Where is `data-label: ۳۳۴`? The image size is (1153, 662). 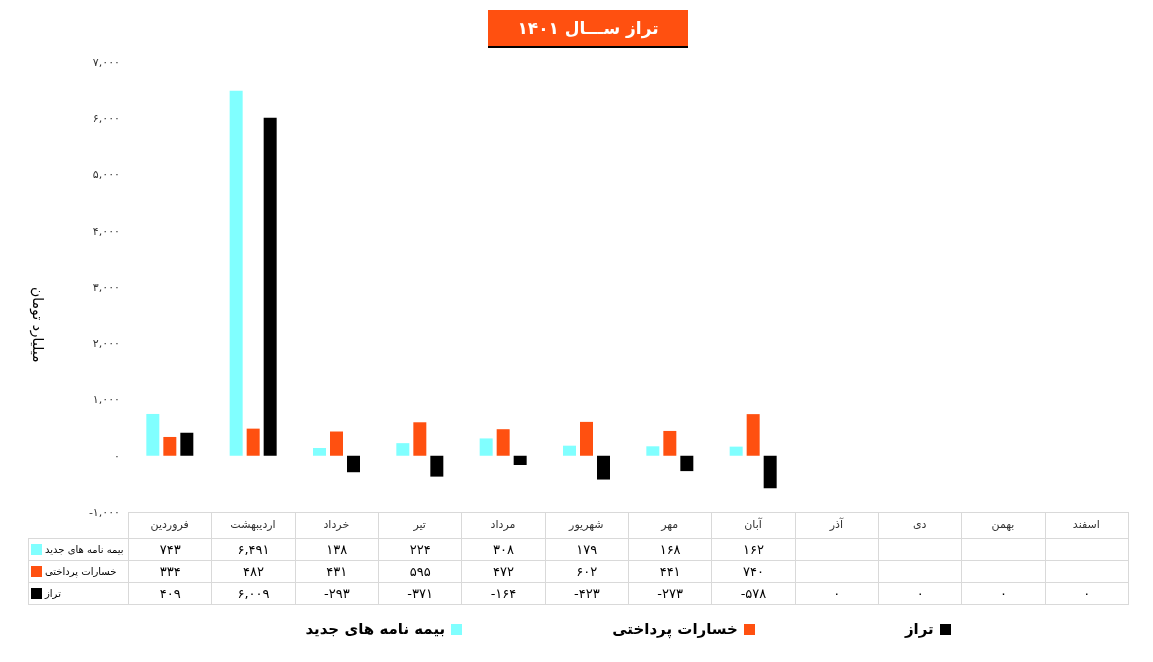
data-label: ۳۳۴ is located at coordinates (170, 571).